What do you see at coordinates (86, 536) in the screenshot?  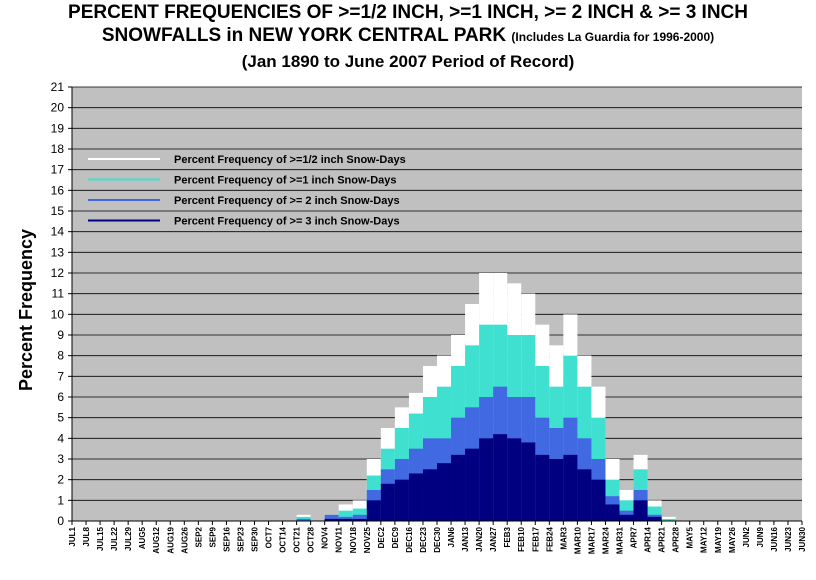 I see `x-tick-label: JUL8` at bounding box center [86, 536].